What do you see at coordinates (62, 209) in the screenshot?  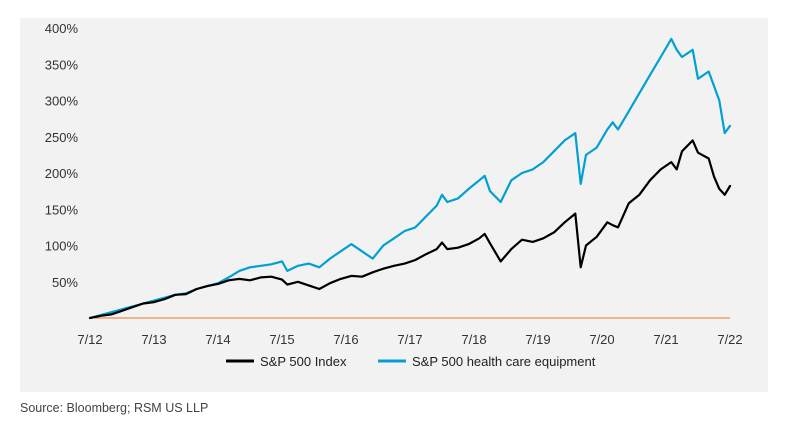 I see `y-tick-label: 150%` at bounding box center [62, 209].